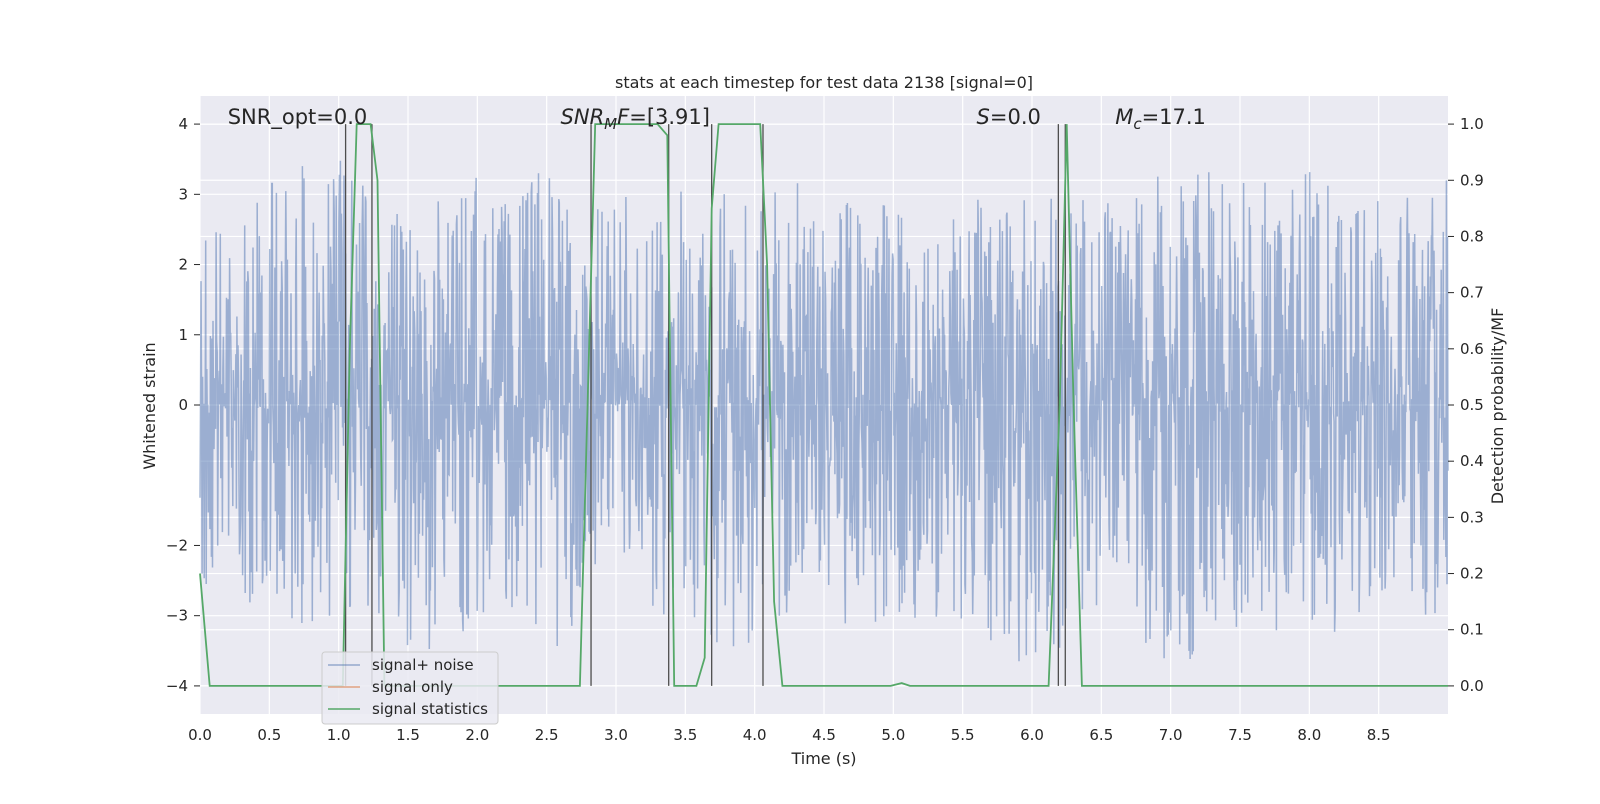 Image resolution: width=1600 pixels, height=804 pixels. What do you see at coordinates (1497, 406) in the screenshot?
I see `y2-axis-label: Detection probability/MF` at bounding box center [1497, 406].